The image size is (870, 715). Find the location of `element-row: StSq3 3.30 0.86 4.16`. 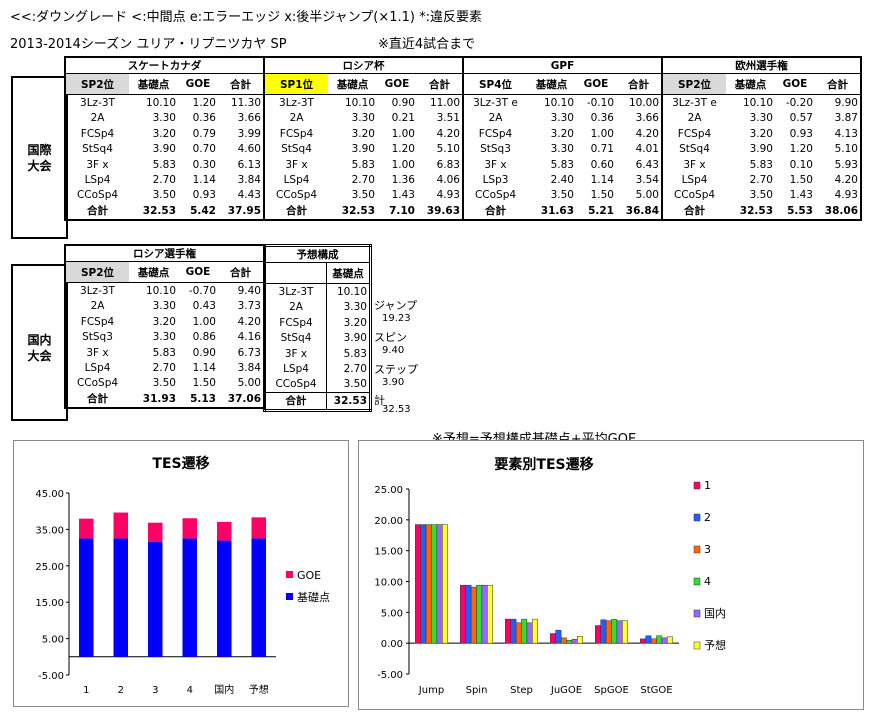

element-row: StSq3 3.30 0.86 4.16 is located at coordinates (164, 337).